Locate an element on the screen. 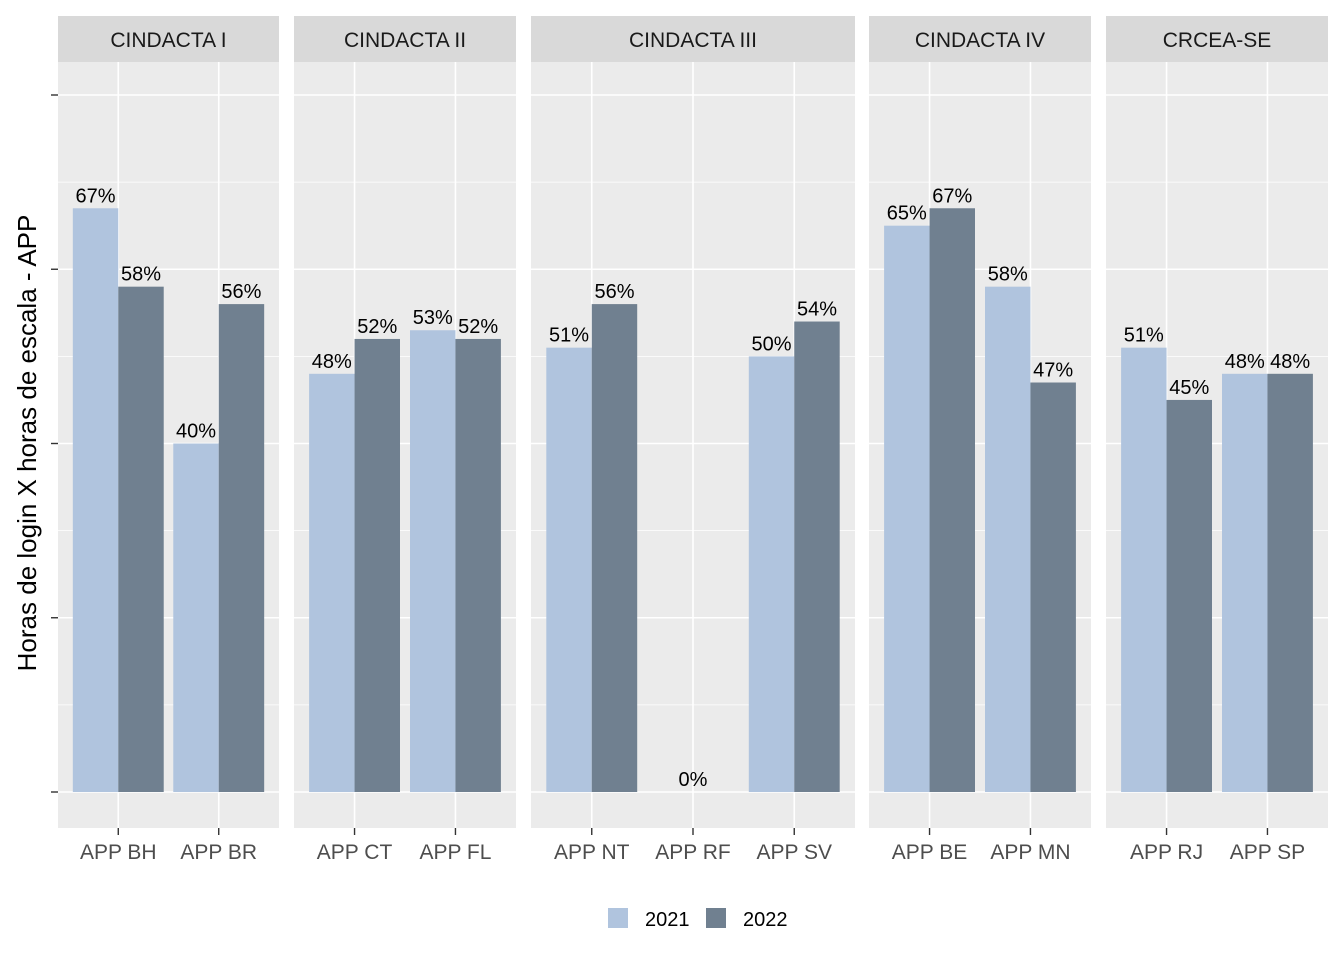 This screenshot has width=1344, height=960. bar-value-label: 50% is located at coordinates (772, 344).